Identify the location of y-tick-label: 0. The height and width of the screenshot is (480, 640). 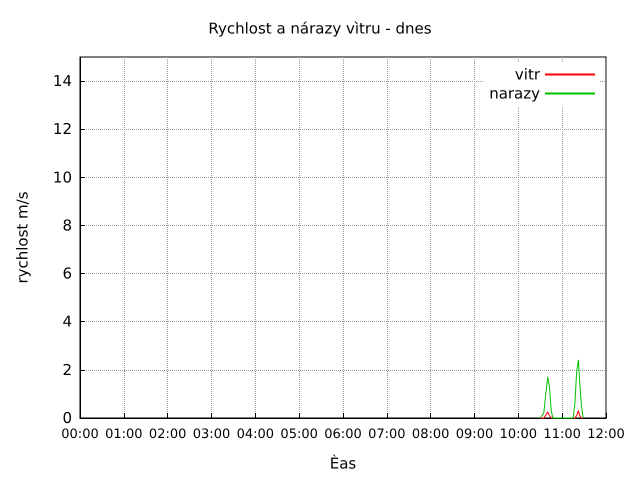
(67, 418).